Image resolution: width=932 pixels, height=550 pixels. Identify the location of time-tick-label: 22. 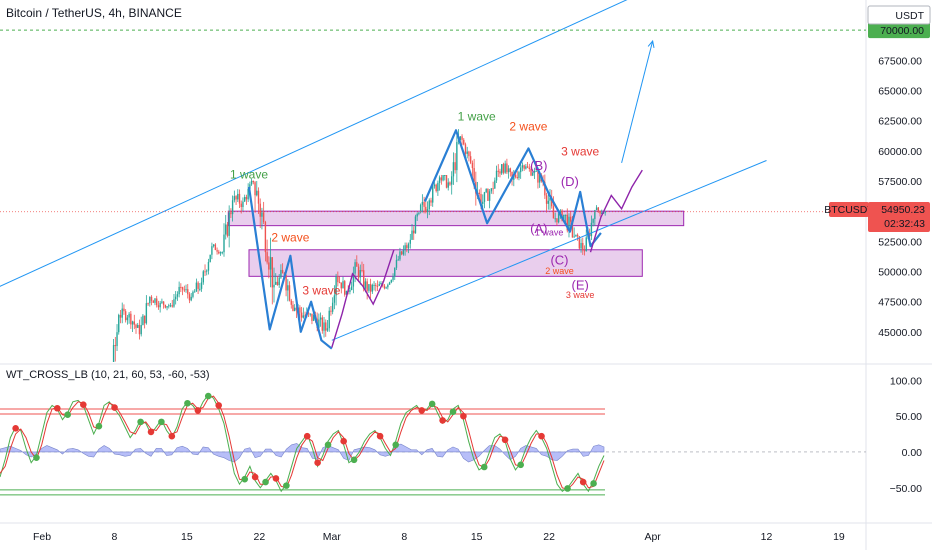
(549, 537).